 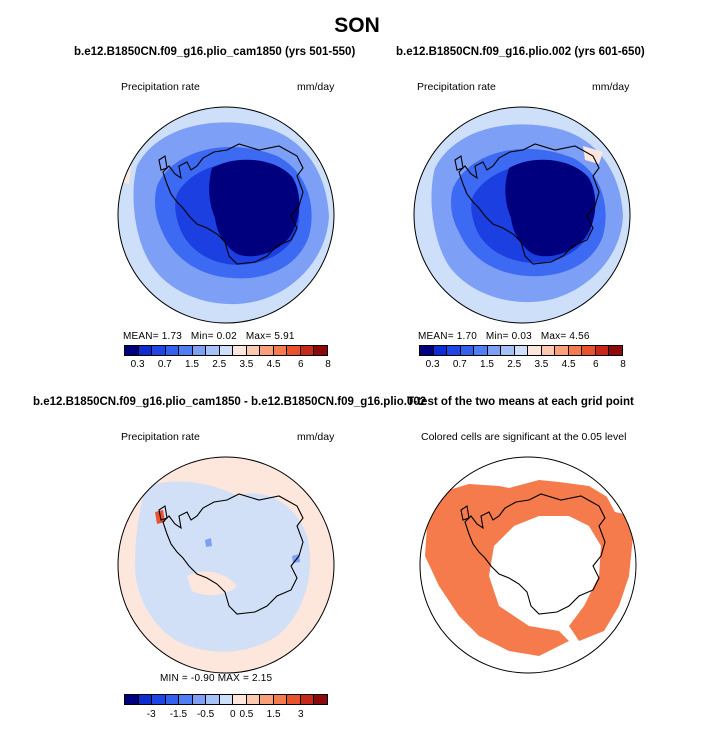 I want to click on panel2-map, so click(x=522, y=215).